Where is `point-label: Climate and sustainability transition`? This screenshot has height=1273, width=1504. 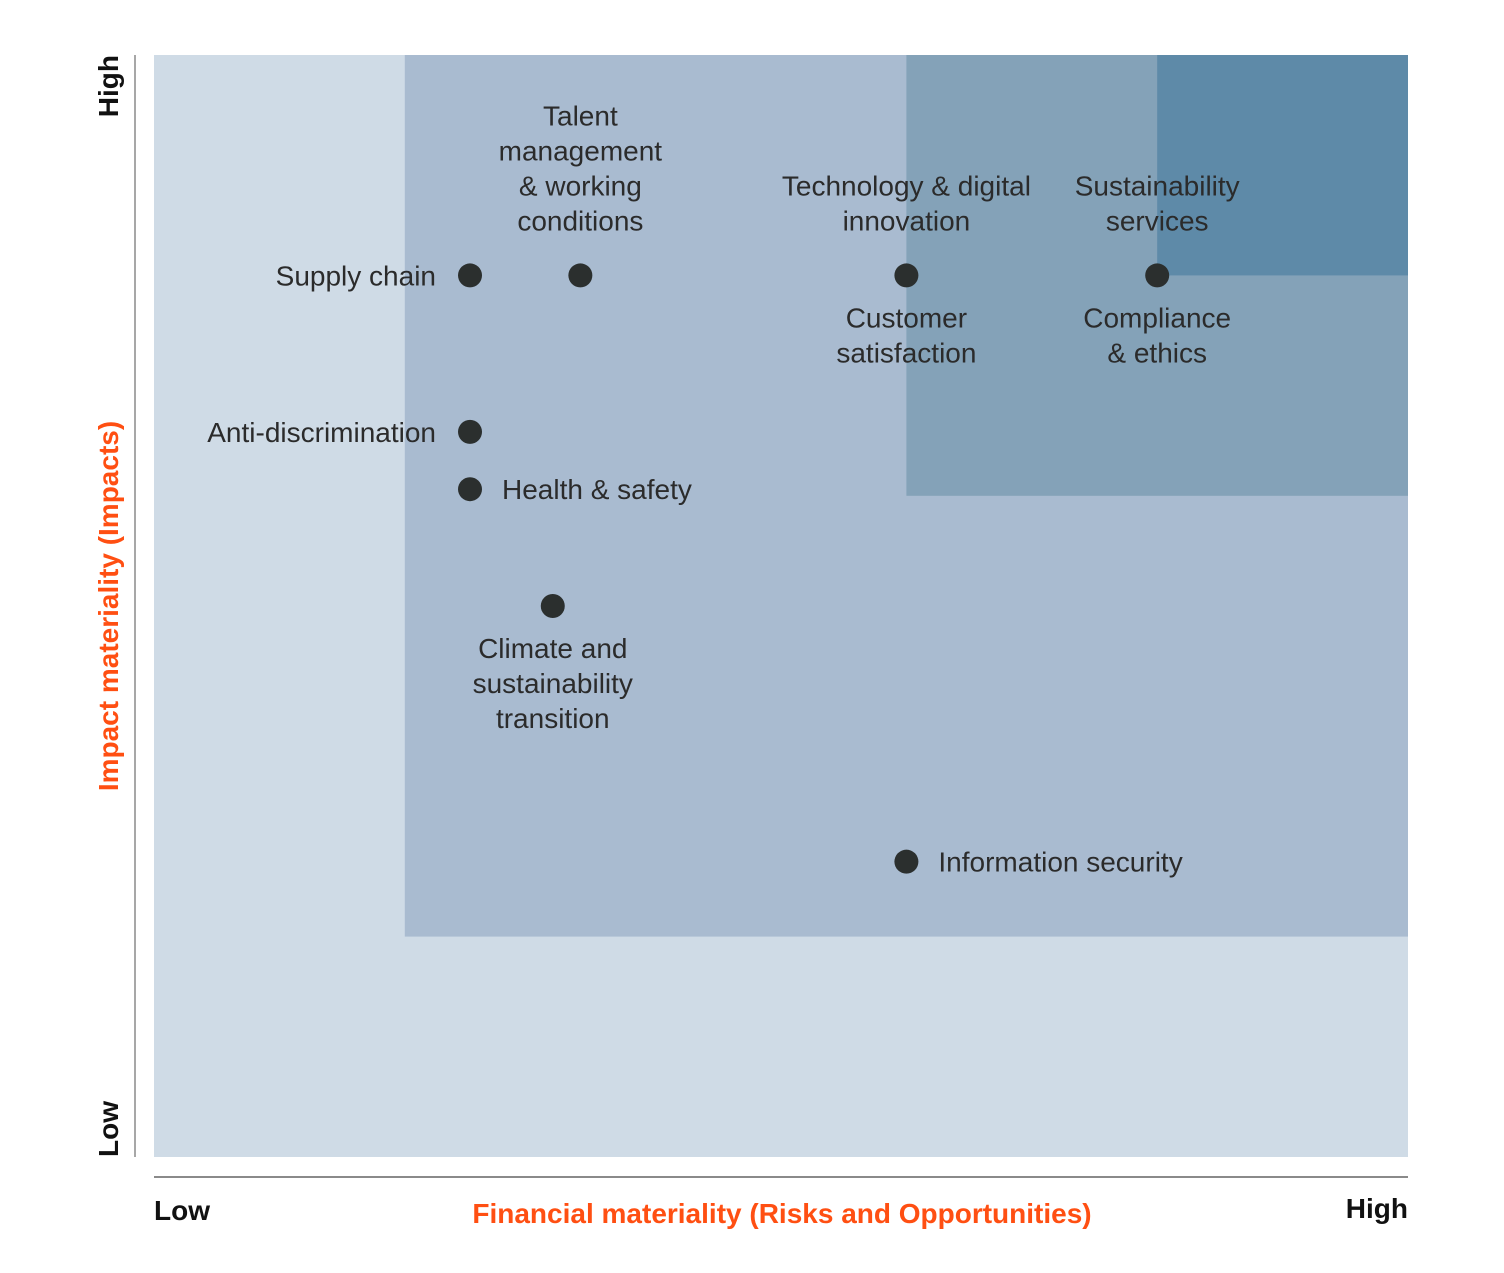
point-label: Climate and sustainability transition is located at coordinates (553, 683).